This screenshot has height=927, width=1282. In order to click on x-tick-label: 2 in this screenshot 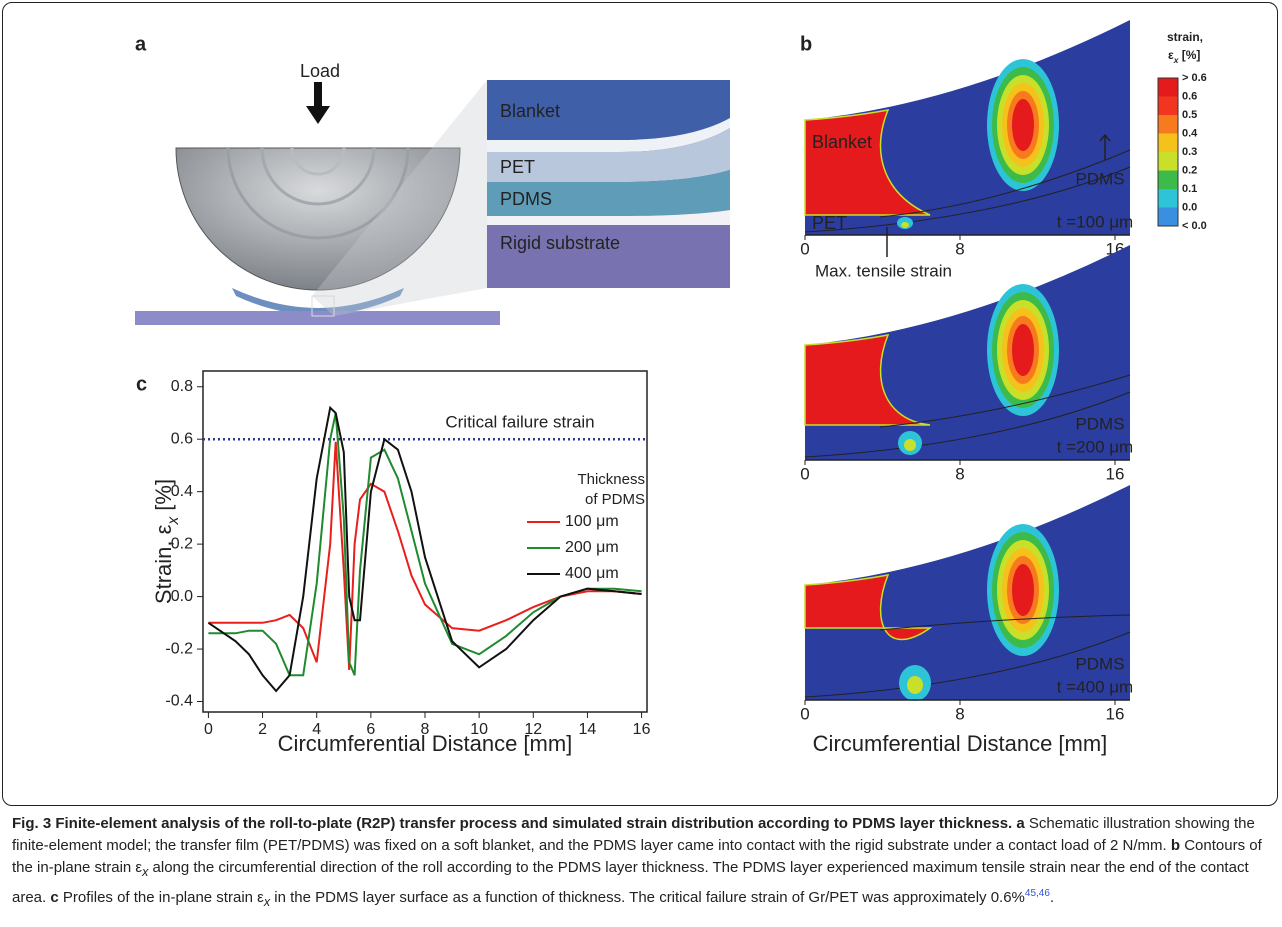, I will do `click(262, 729)`.